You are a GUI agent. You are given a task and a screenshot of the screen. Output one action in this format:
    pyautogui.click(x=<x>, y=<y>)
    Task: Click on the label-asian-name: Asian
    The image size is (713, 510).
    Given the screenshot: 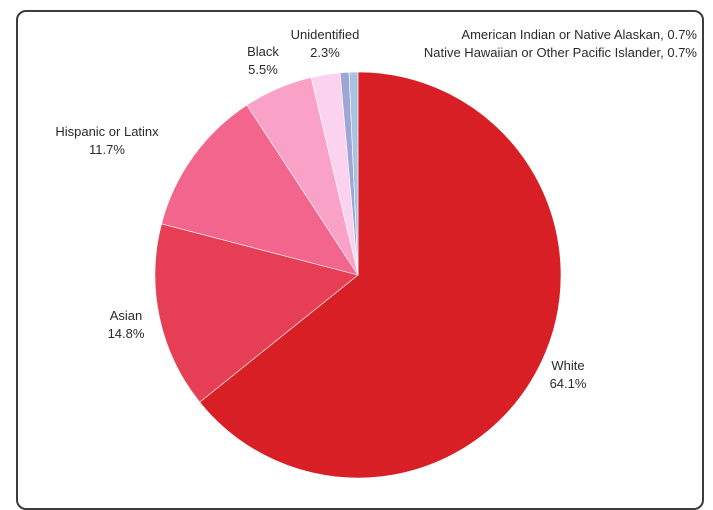 What is the action you would take?
    pyautogui.click(x=126, y=315)
    